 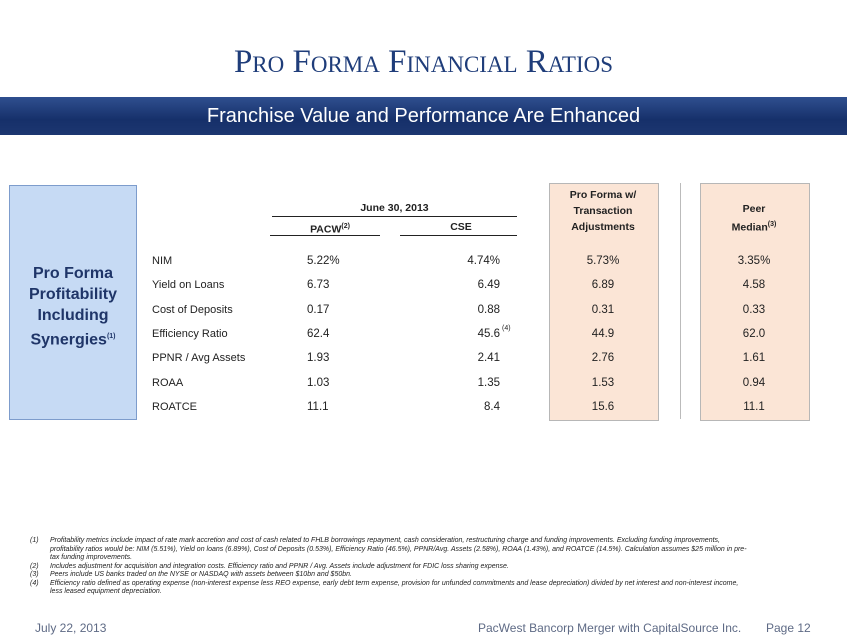 What do you see at coordinates (603, 406) in the screenshot?
I see `cell: 15.6` at bounding box center [603, 406].